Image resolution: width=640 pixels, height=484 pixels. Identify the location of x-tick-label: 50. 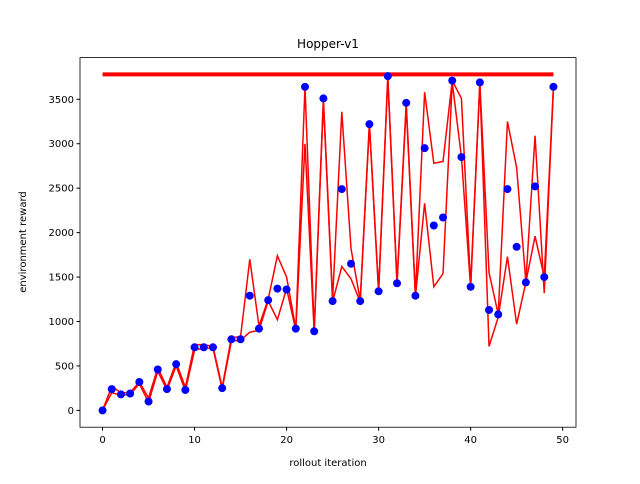
(562, 440).